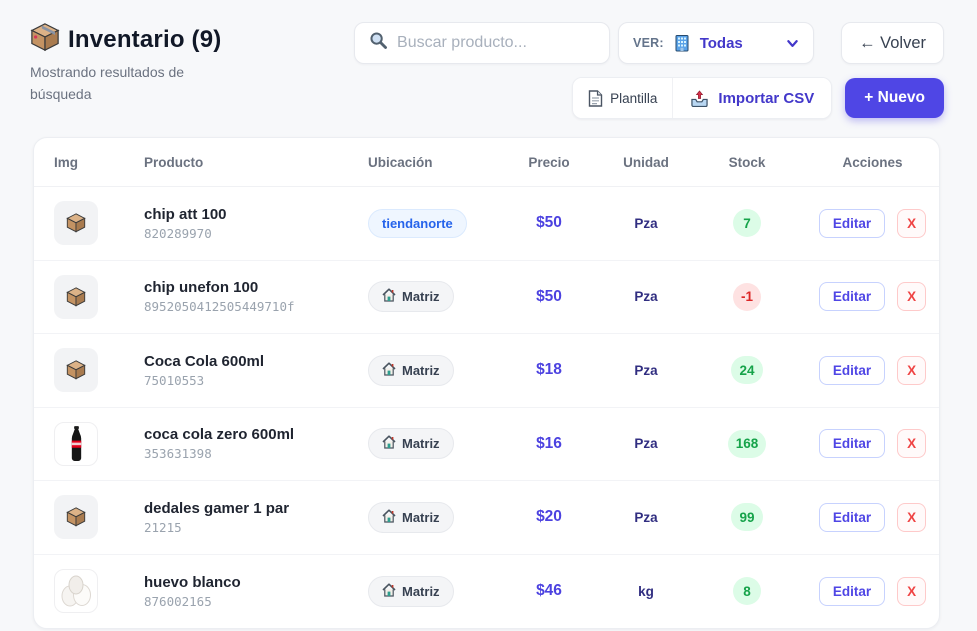 The image size is (977, 631). What do you see at coordinates (721, 43) in the screenshot?
I see `ver-selected-value: Todas` at bounding box center [721, 43].